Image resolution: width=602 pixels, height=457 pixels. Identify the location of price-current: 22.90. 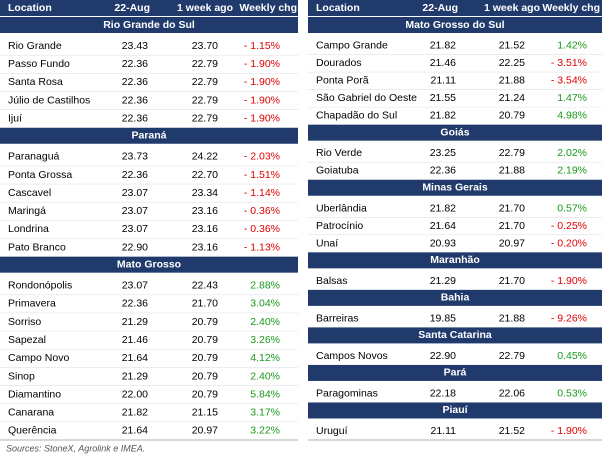
(443, 356).